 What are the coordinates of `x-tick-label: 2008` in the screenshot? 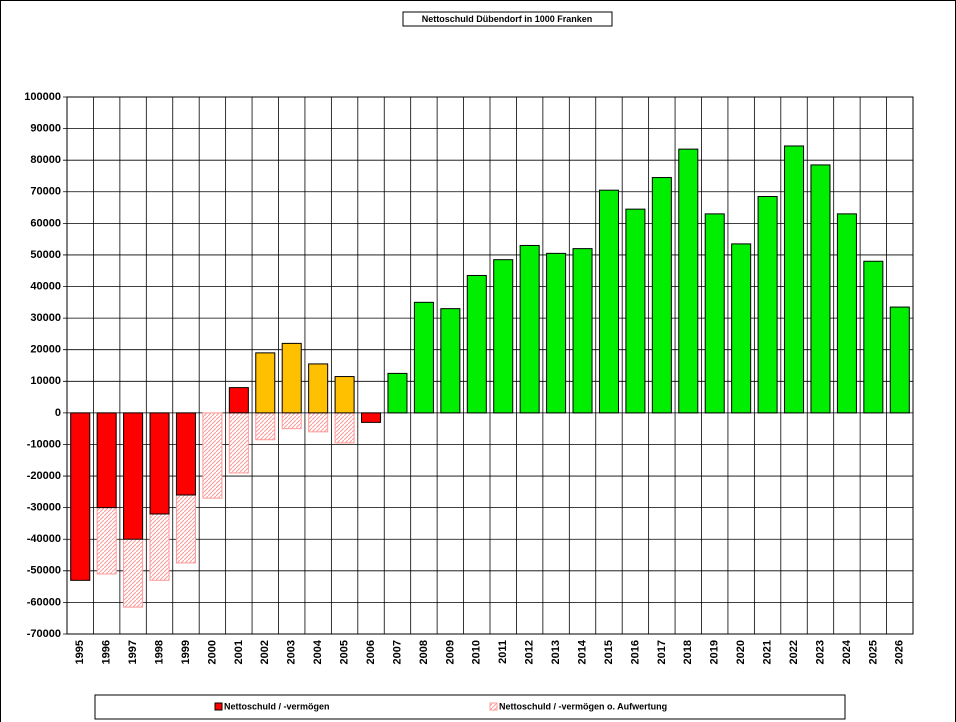 It's located at (424, 652).